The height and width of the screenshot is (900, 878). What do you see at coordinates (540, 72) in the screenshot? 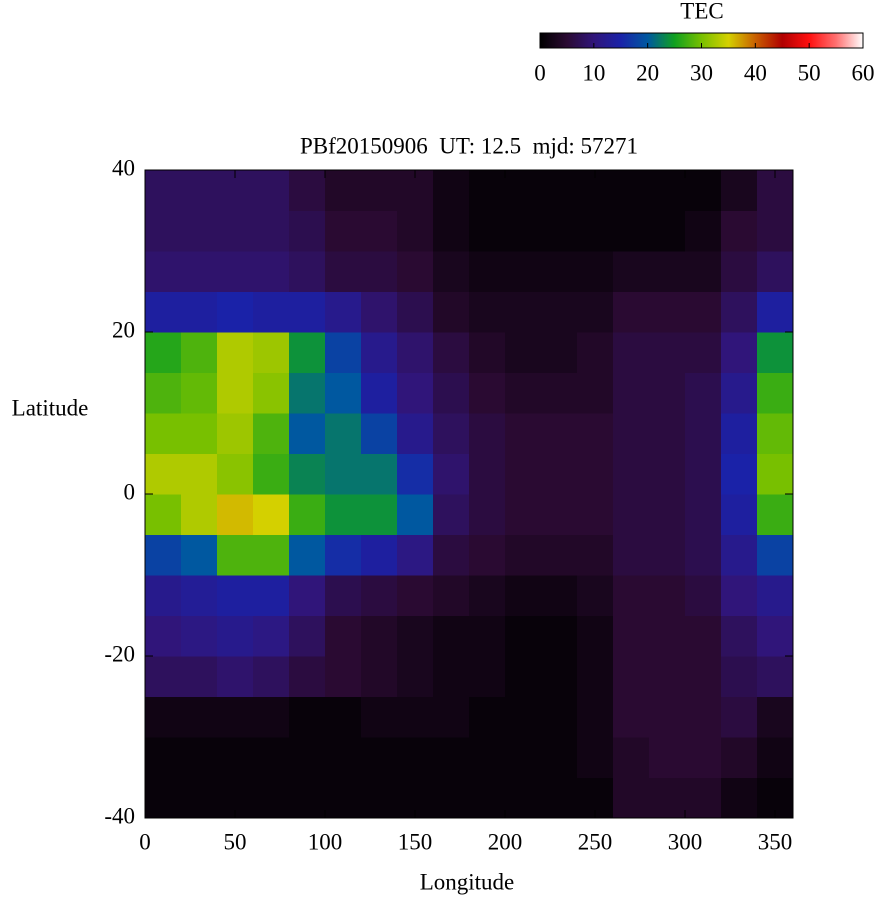
I see `colorbar-tick-label: 0` at bounding box center [540, 72].